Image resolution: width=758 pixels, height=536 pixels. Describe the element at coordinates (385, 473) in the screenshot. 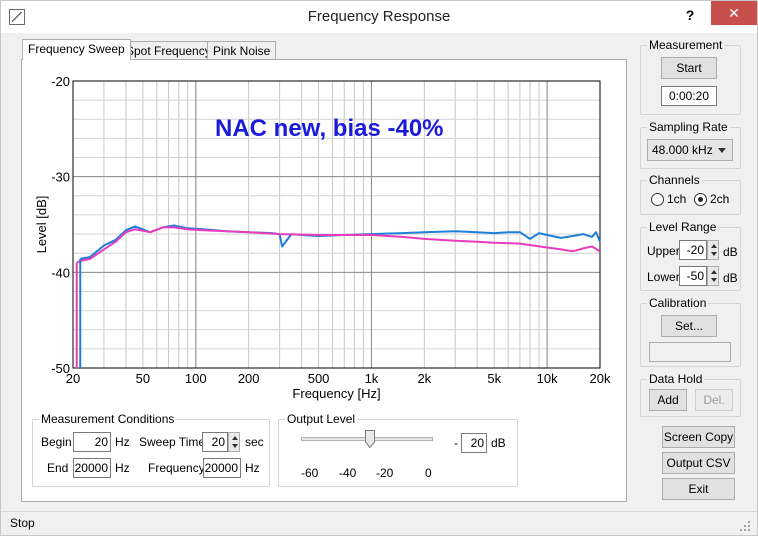

I see `scale-label-minus20: -20` at that location.